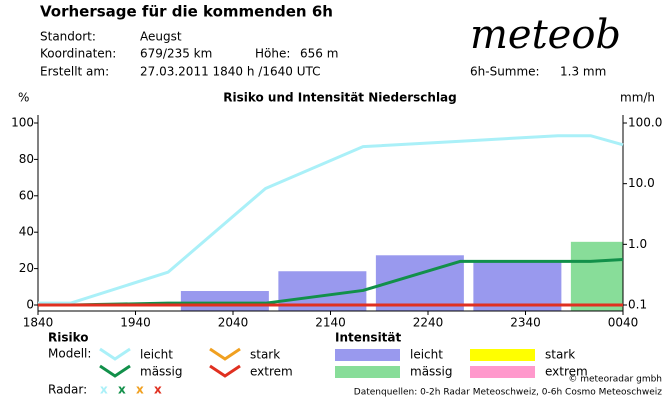 This screenshot has height=400, width=670. What do you see at coordinates (230, 72) in the screenshot?
I see `value: 27.03.2011 1840 h /1640 UTC` at bounding box center [230, 72].